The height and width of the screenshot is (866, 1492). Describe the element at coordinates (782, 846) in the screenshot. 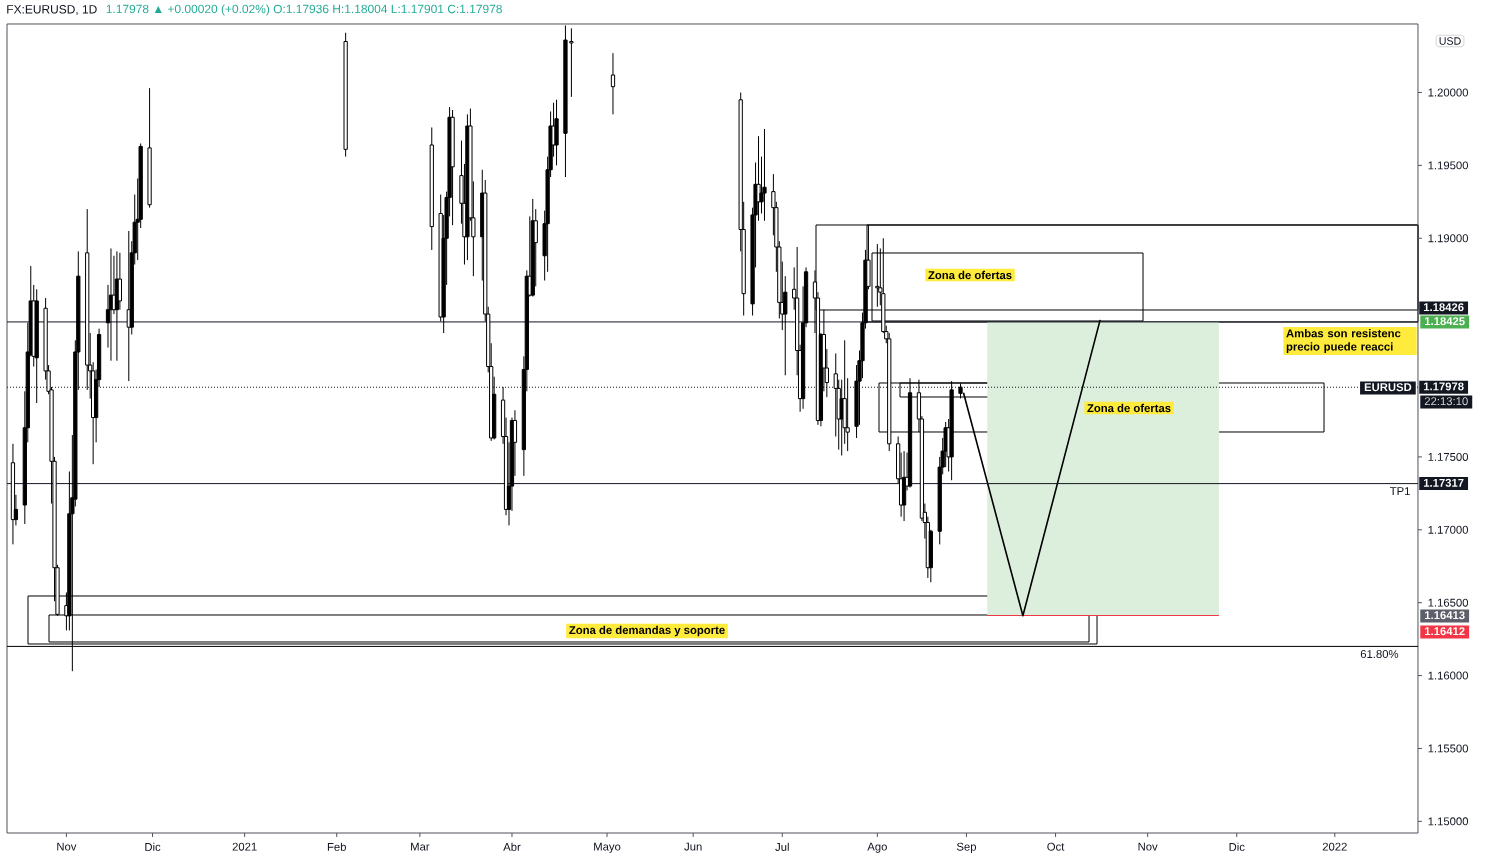

I see `x-tick-label: Jul` at that location.